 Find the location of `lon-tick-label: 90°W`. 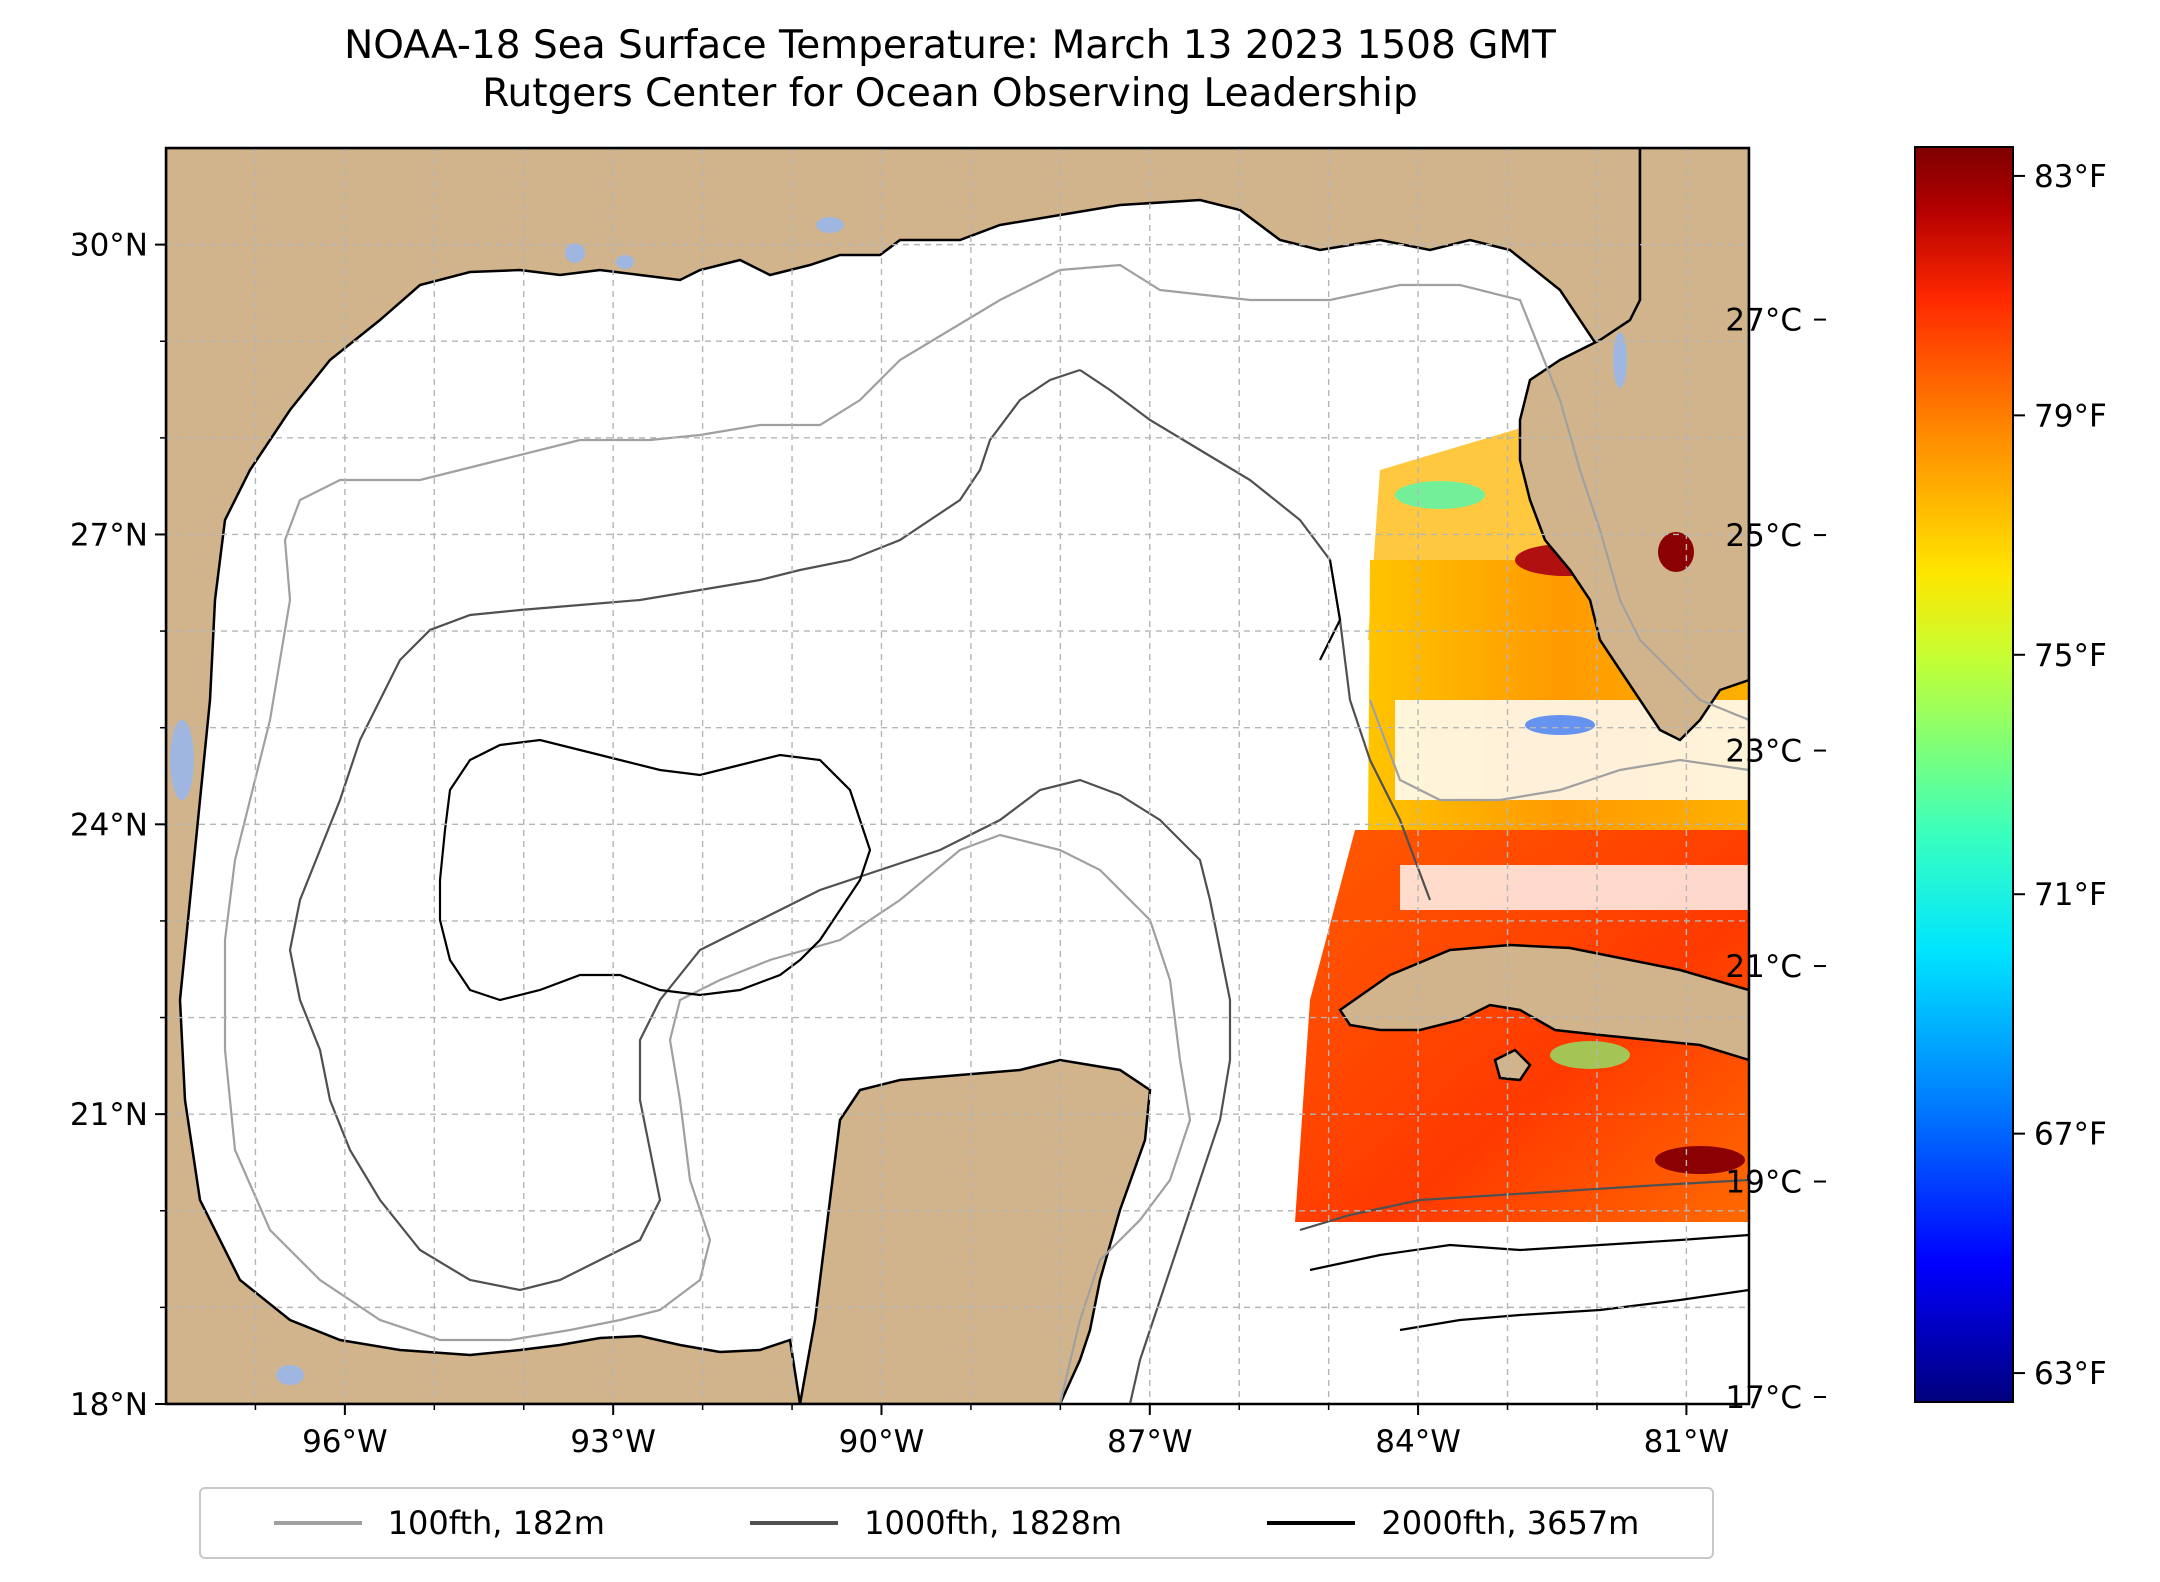

lon-tick-label: 90°W is located at coordinates (882, 1442).